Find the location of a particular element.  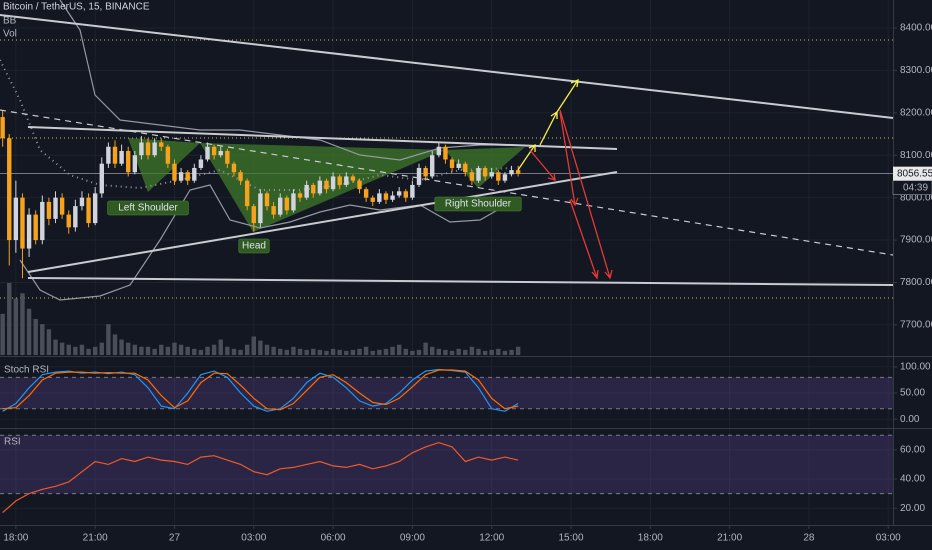

last-price-tag is located at coordinates (912, 173).